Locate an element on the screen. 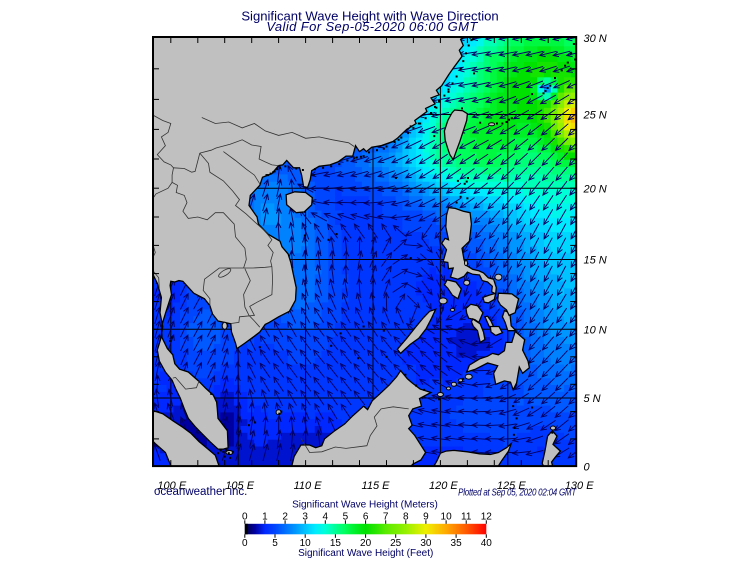  svg-text:Valid For Sep-05-2020 06:00 GM: Valid For Sep-05-2020 06:00 GMT is located at coordinates (372, 26).